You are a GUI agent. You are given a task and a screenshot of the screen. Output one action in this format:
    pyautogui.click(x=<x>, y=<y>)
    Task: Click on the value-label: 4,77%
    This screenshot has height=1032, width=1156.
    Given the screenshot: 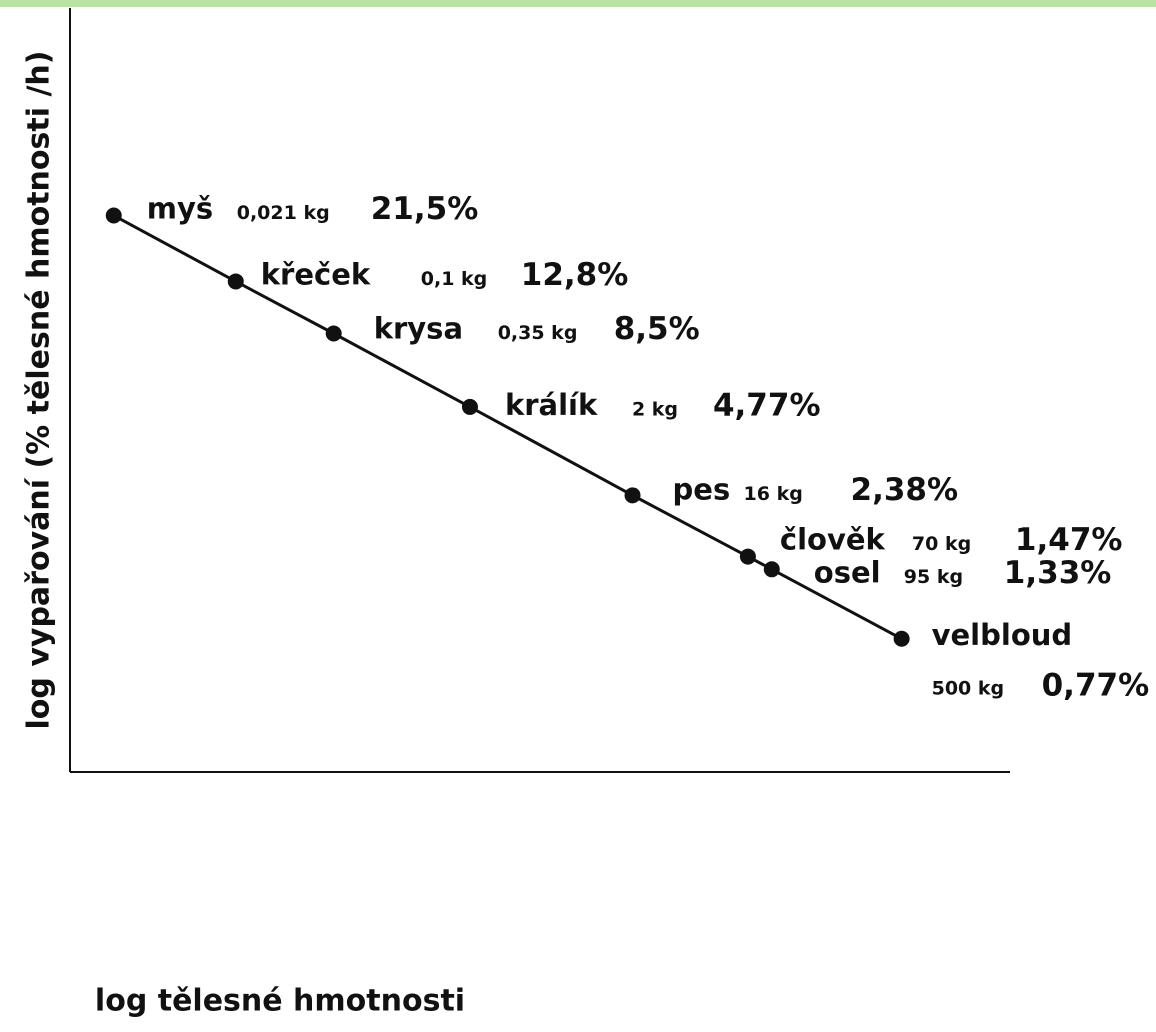 What is the action you would take?
    pyautogui.click(x=767, y=405)
    